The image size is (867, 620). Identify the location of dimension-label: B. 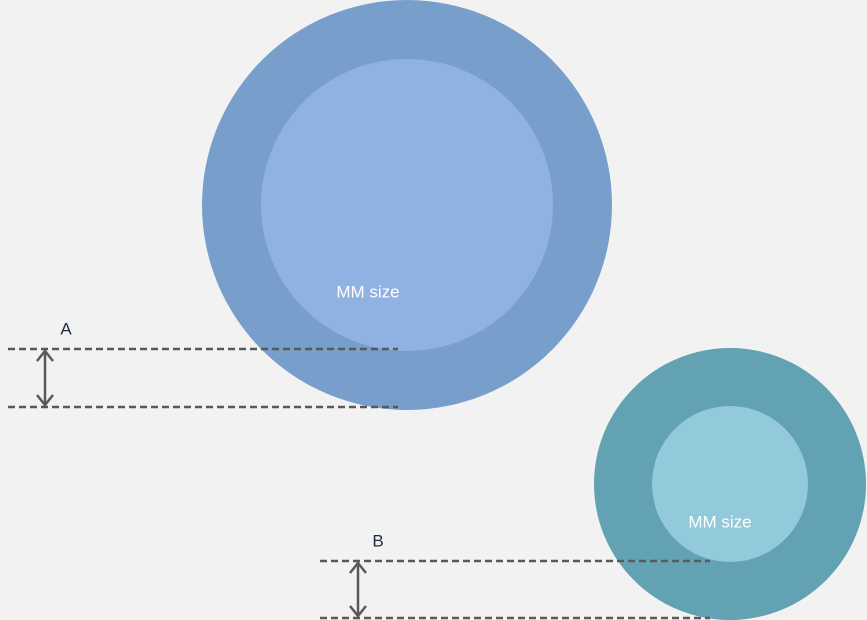
(377, 540).